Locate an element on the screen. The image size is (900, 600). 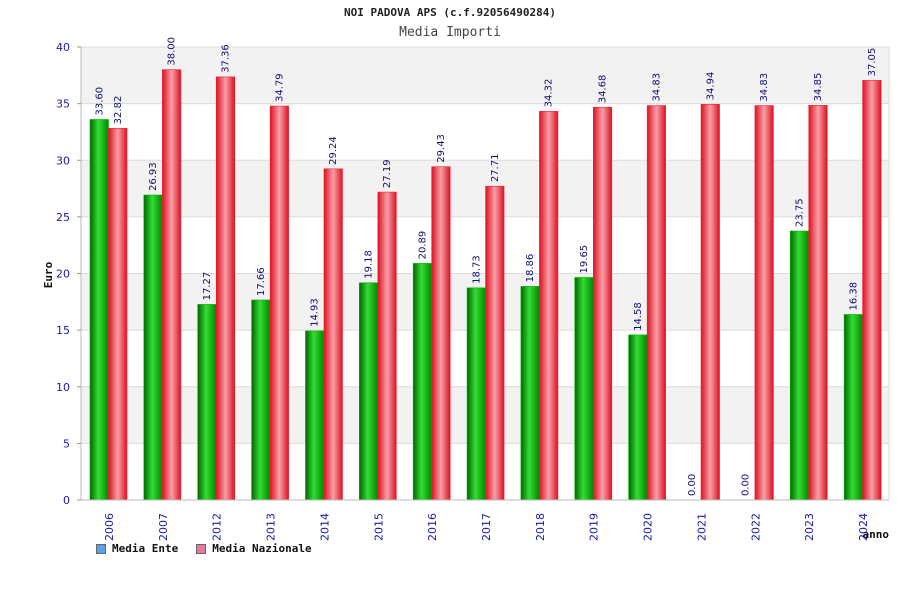
y-tick-label: 0 is located at coordinates (66, 500).